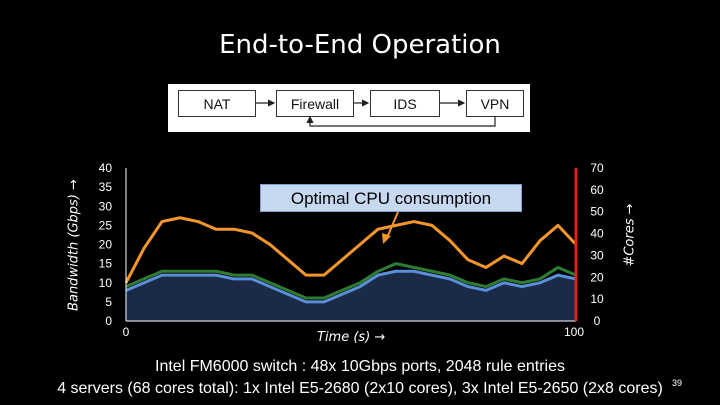 The height and width of the screenshot is (405, 720). Describe the element at coordinates (391, 198) in the screenshot. I see `chart-callout: Optimal CPU consumption` at that location.